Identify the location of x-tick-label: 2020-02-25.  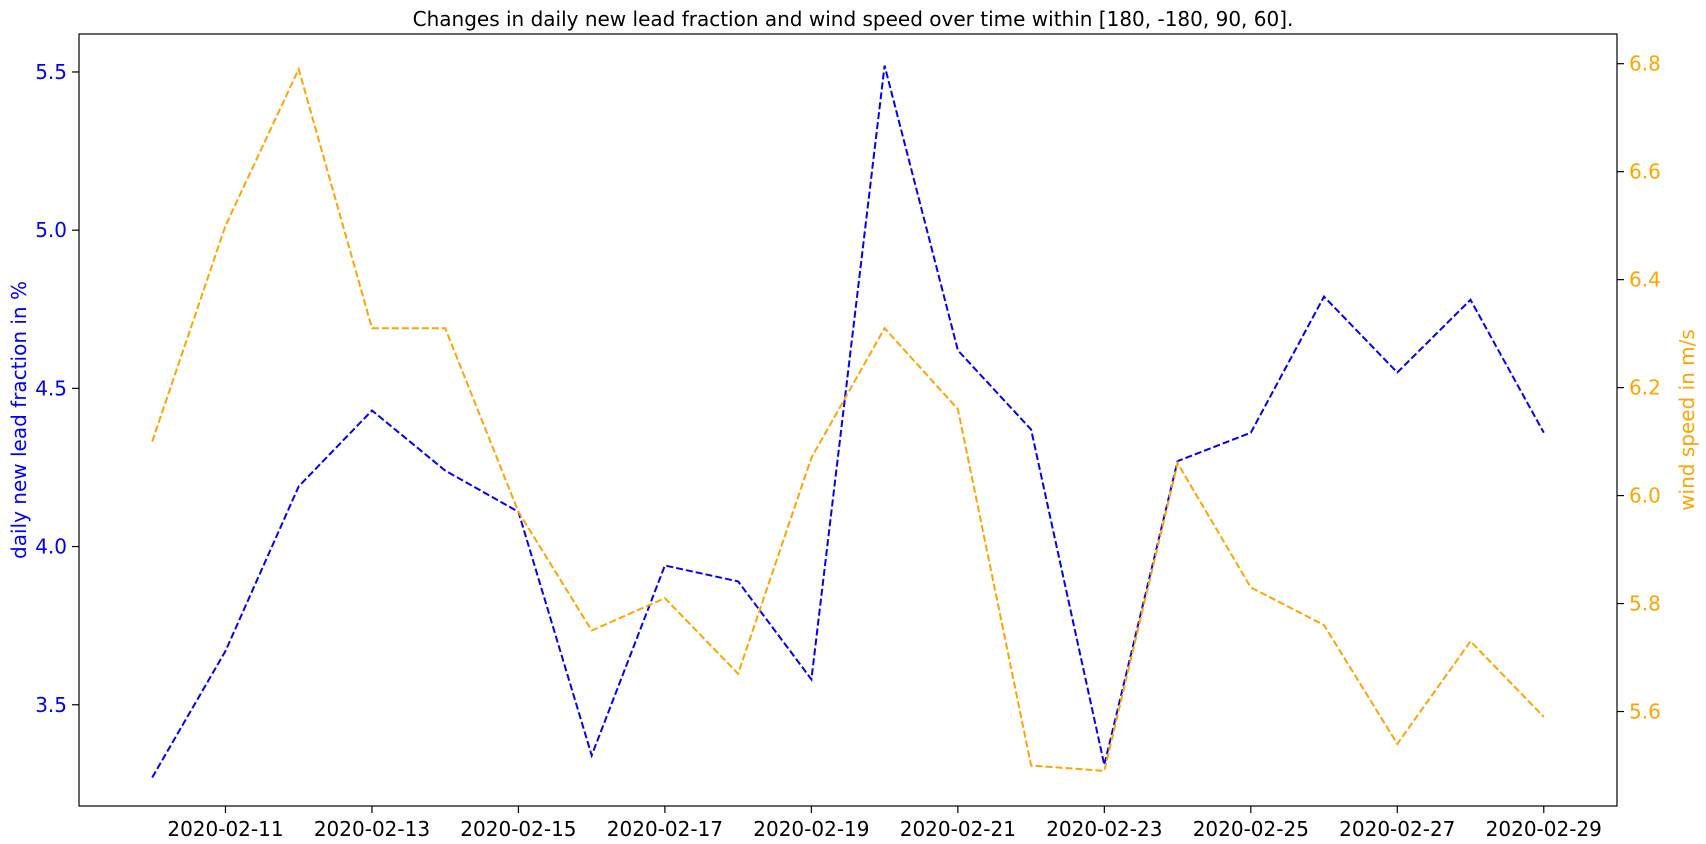
(1251, 829).